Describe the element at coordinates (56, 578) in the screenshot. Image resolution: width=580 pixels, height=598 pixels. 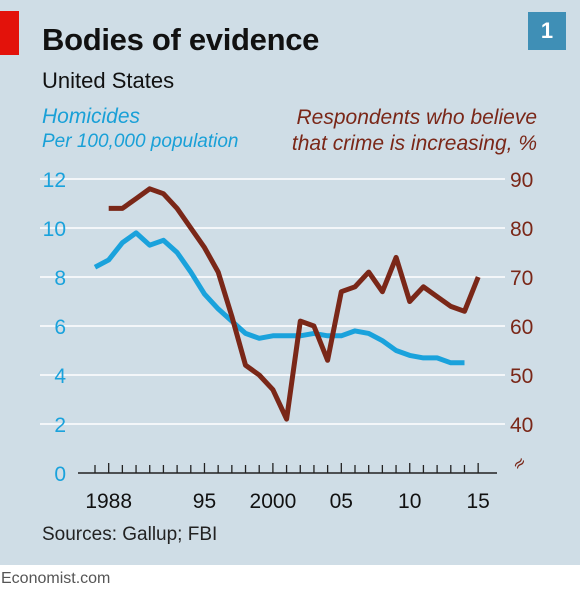
I see `footer-credit: Economist.com` at that location.